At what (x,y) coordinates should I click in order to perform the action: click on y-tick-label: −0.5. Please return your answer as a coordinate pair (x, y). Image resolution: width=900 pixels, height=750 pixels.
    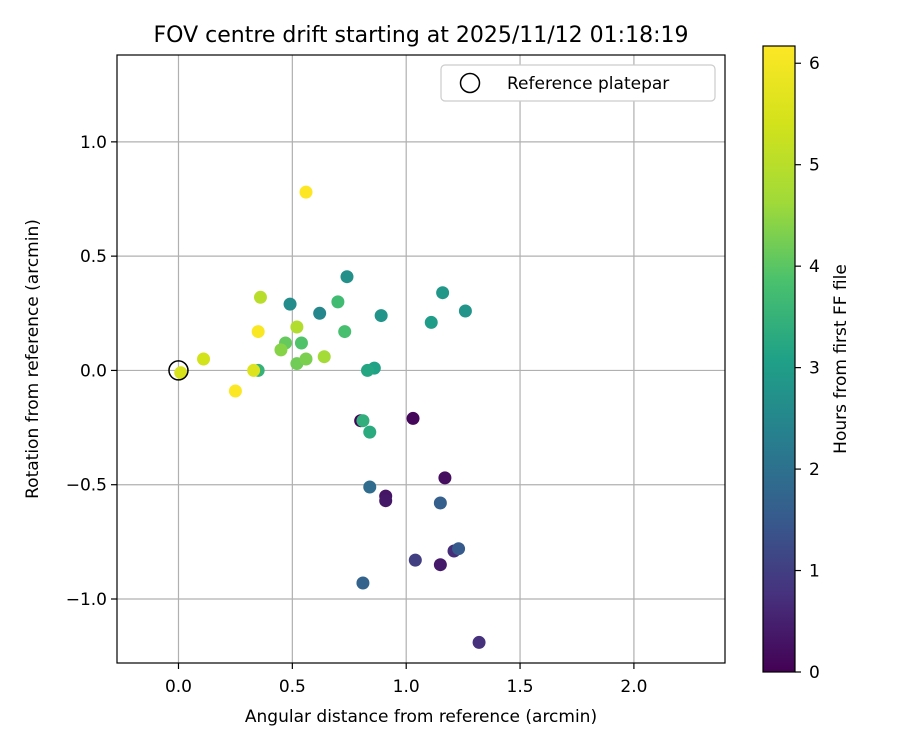
    Looking at the image, I should click on (86, 486).